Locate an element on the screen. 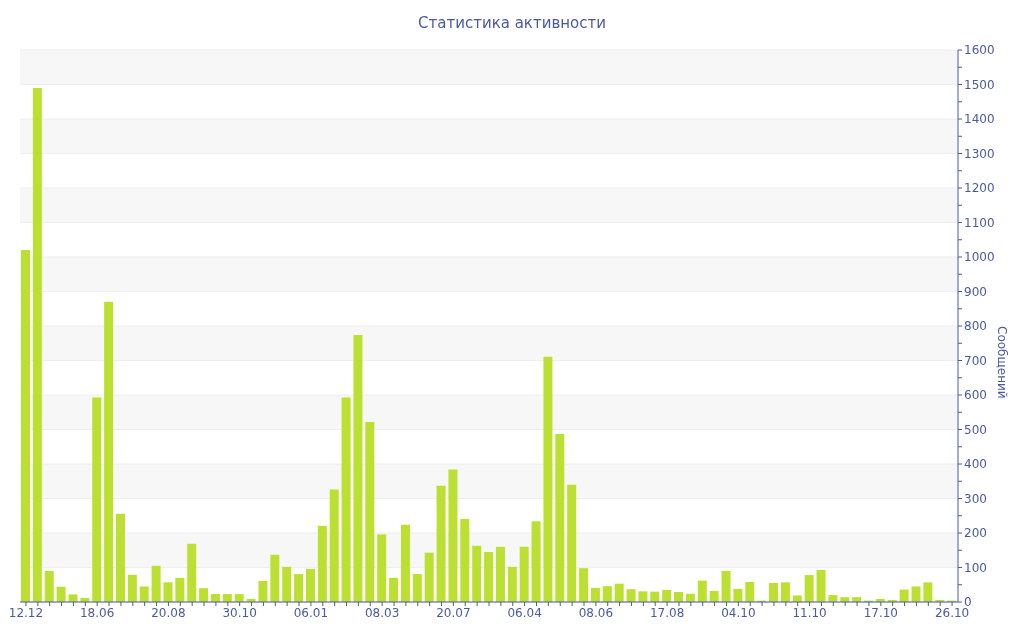  x-tick-label: 17.10 is located at coordinates (880, 612).